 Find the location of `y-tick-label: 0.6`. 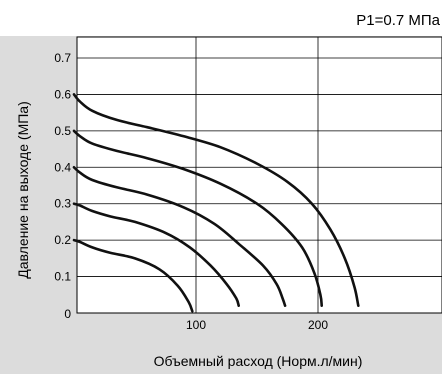

y-tick-label: 0.6 is located at coordinates (62, 94).